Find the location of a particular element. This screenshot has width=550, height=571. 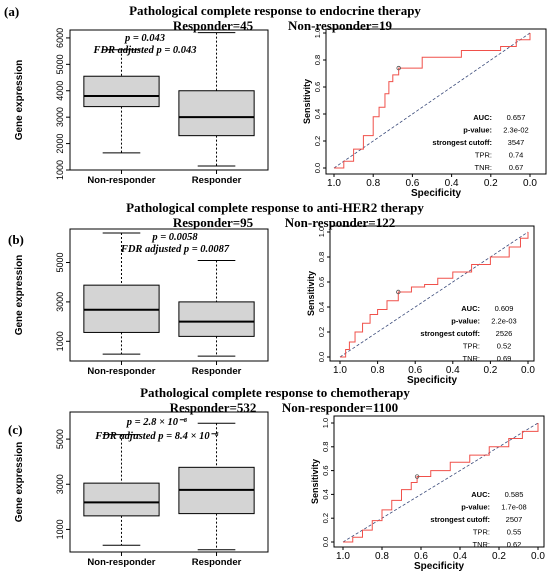

responder-count: Responder=95 is located at coordinates (213, 222).